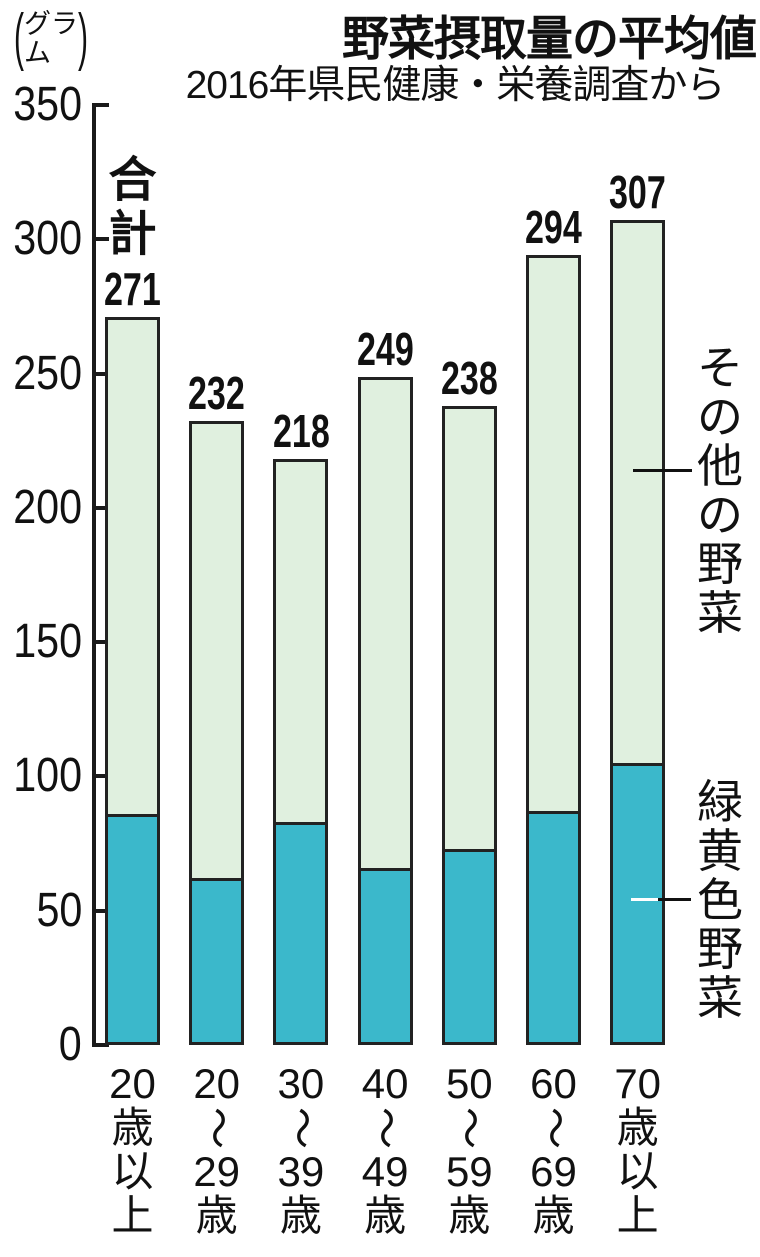 The width and height of the screenshot is (760, 1257). I want to click on bar-value-label: 238, so click(469, 378).